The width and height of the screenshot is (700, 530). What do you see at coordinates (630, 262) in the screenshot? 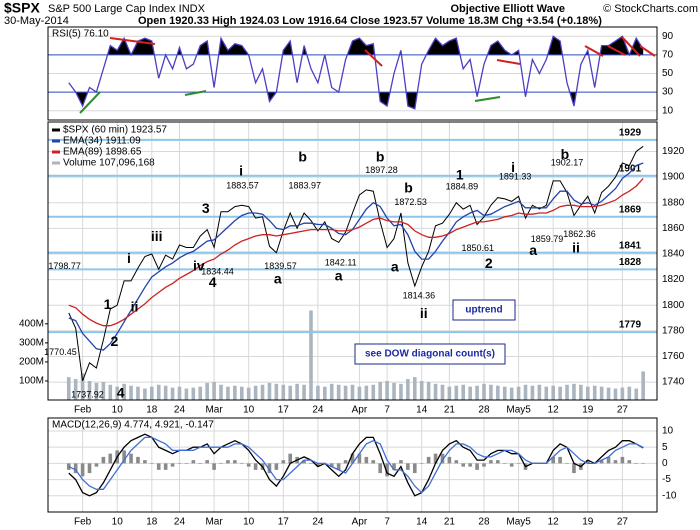
I see `level-label: 1828` at bounding box center [630, 262].